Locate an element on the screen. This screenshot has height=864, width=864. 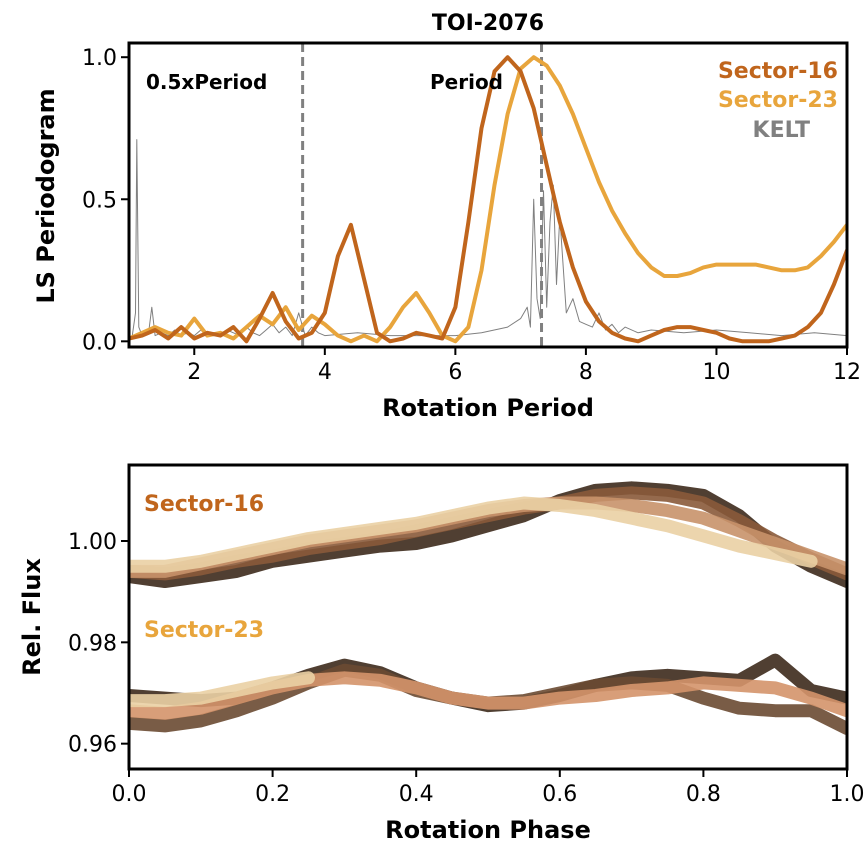
phase-x-tick-label: 0.0 is located at coordinates (129, 794).